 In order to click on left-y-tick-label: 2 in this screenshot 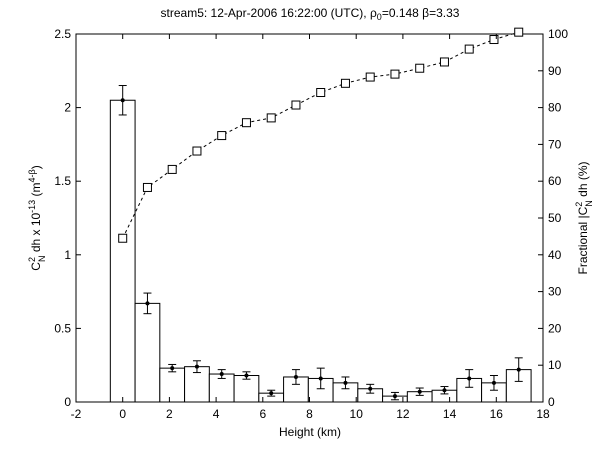, I will do `click(67, 108)`.